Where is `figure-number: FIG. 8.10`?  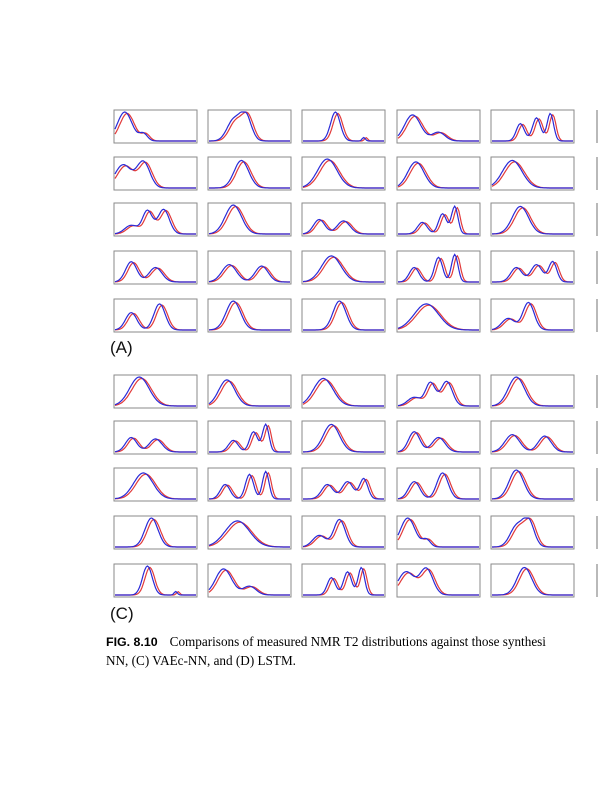 figure-number: FIG. 8.10 is located at coordinates (132, 642).